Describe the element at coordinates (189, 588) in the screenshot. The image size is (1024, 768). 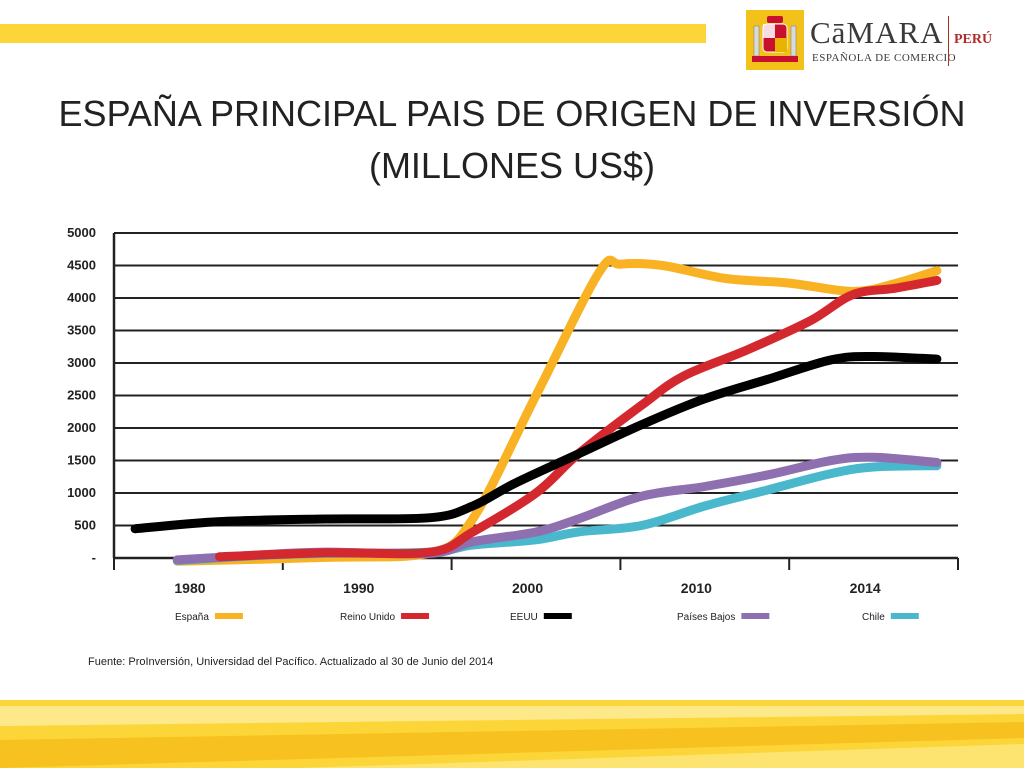
I see `x-tick-label: 1980` at that location.